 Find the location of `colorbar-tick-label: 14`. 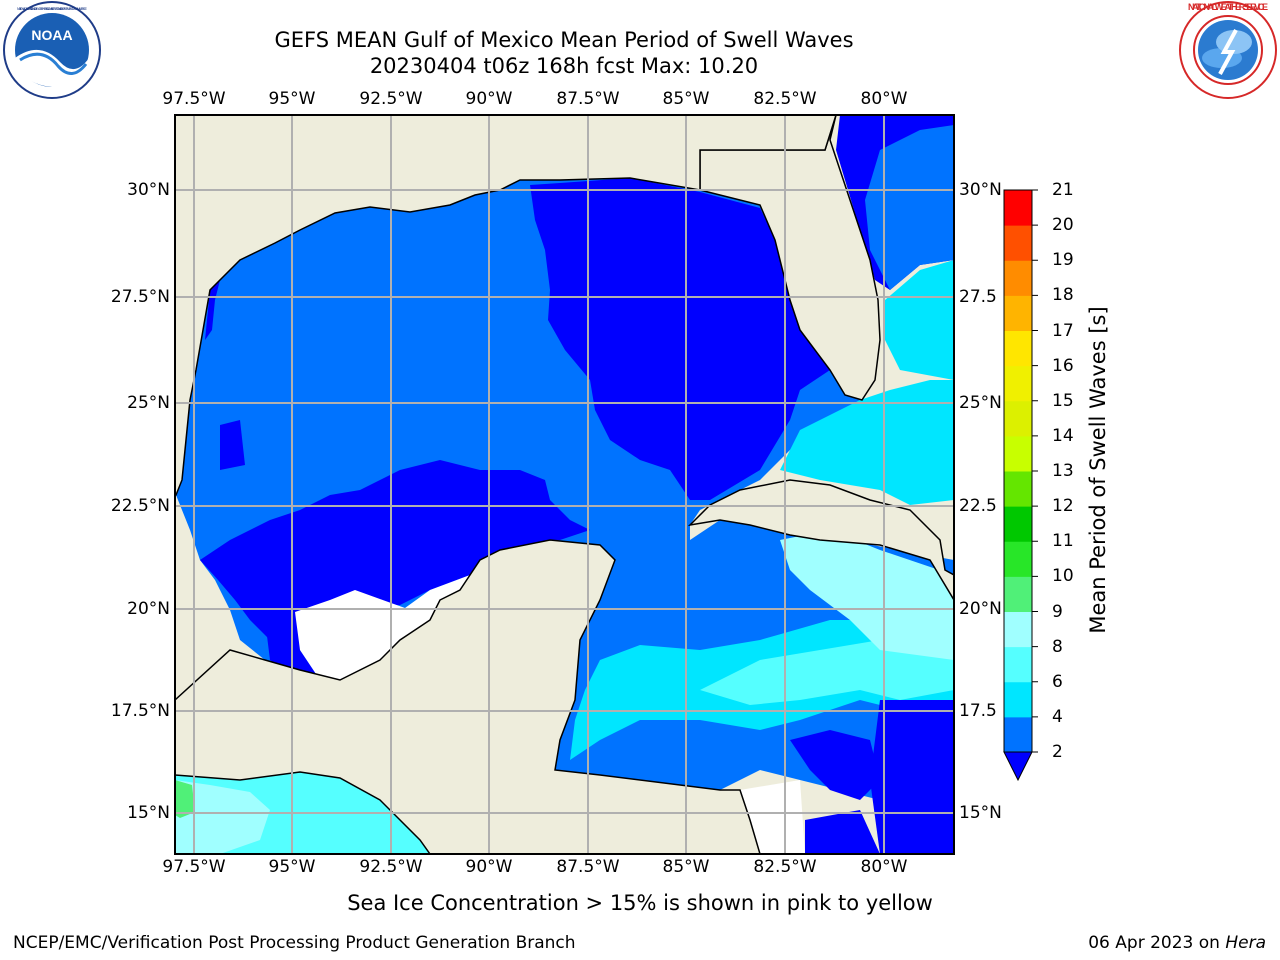

colorbar-tick-label: 14 is located at coordinates (1063, 435).